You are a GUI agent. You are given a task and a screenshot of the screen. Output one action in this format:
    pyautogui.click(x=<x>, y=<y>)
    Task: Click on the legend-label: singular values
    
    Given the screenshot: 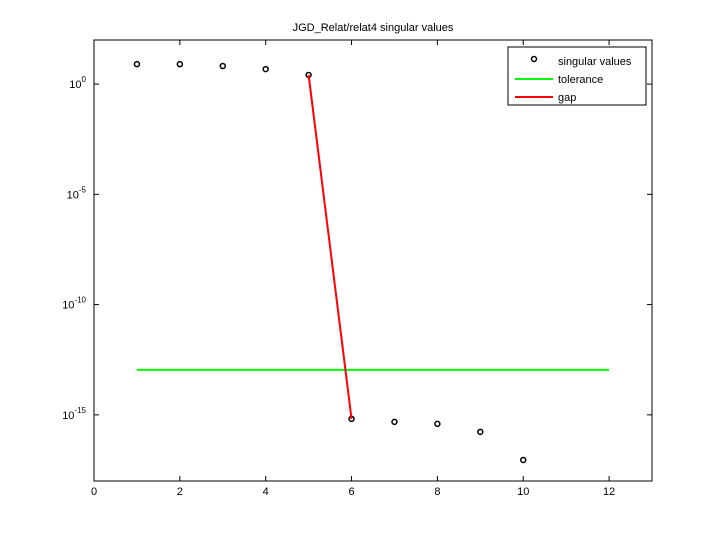 What is the action you would take?
    pyautogui.click(x=595, y=62)
    